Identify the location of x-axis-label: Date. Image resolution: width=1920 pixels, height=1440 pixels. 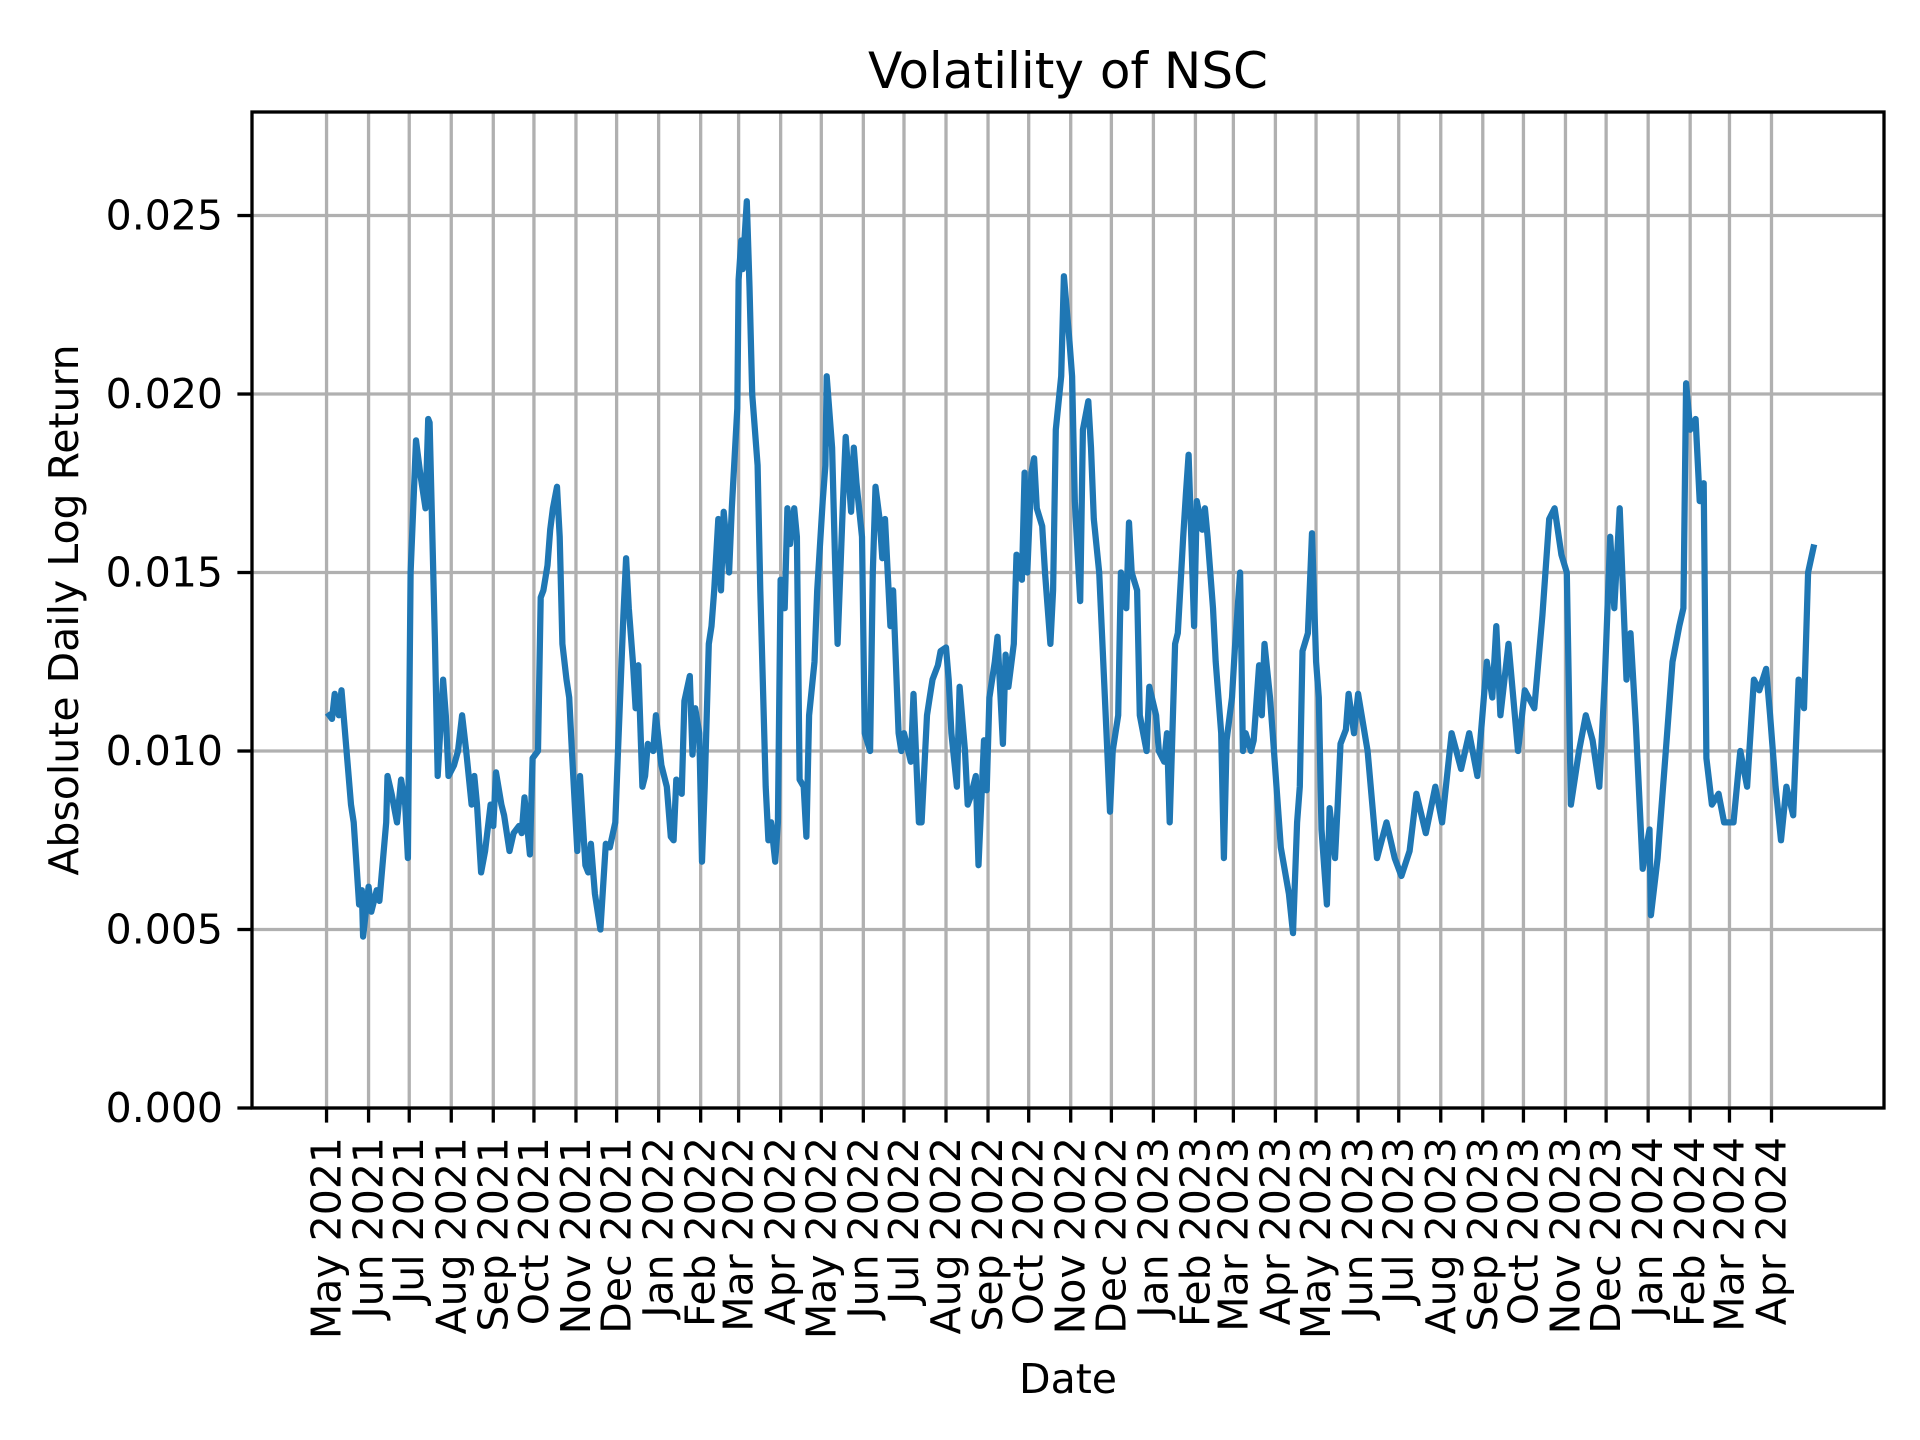
(1068, 1379).